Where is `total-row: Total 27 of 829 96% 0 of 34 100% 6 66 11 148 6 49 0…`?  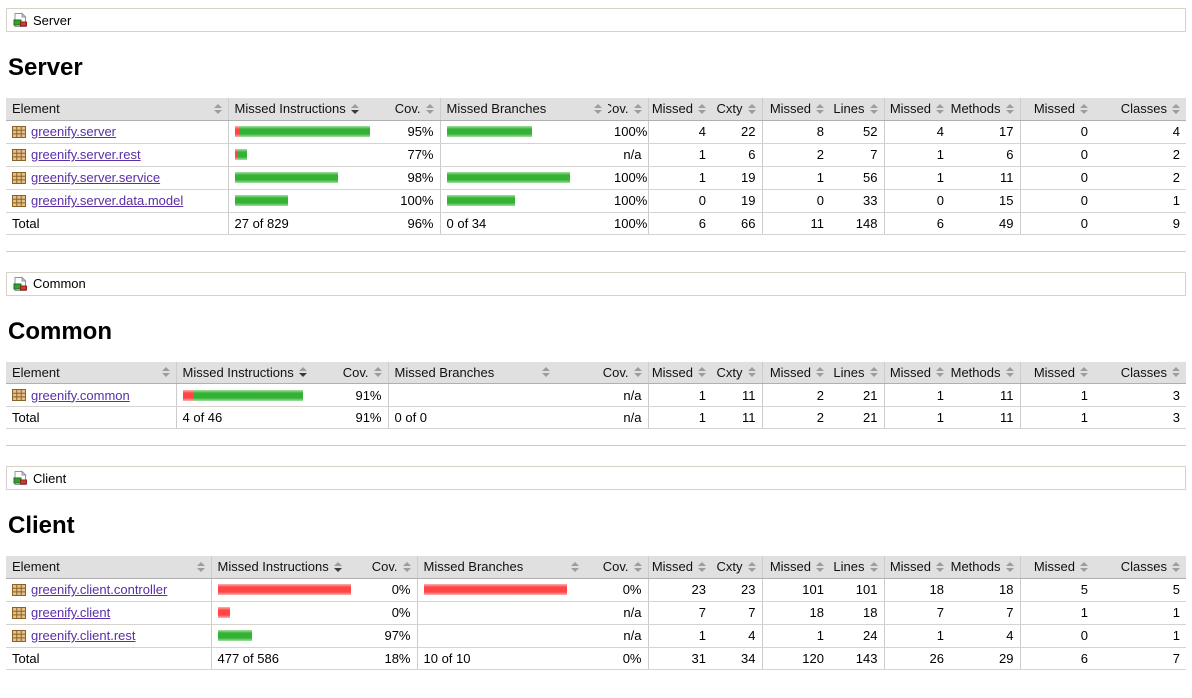 total-row: Total 27 of 829 96% 0 of 34 100% 6 66 11 148 6 49 0… is located at coordinates (596, 223).